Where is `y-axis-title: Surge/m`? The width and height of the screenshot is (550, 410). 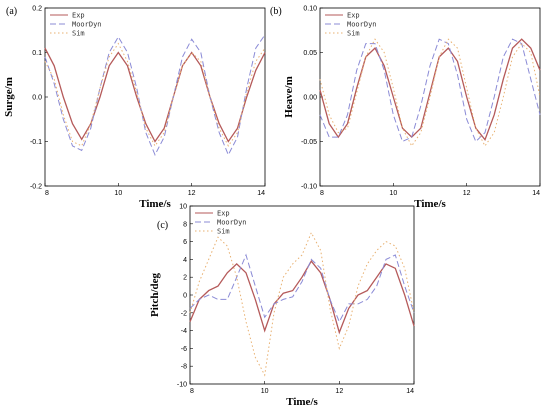
y-axis-title: Surge/m is located at coordinates (9, 97).